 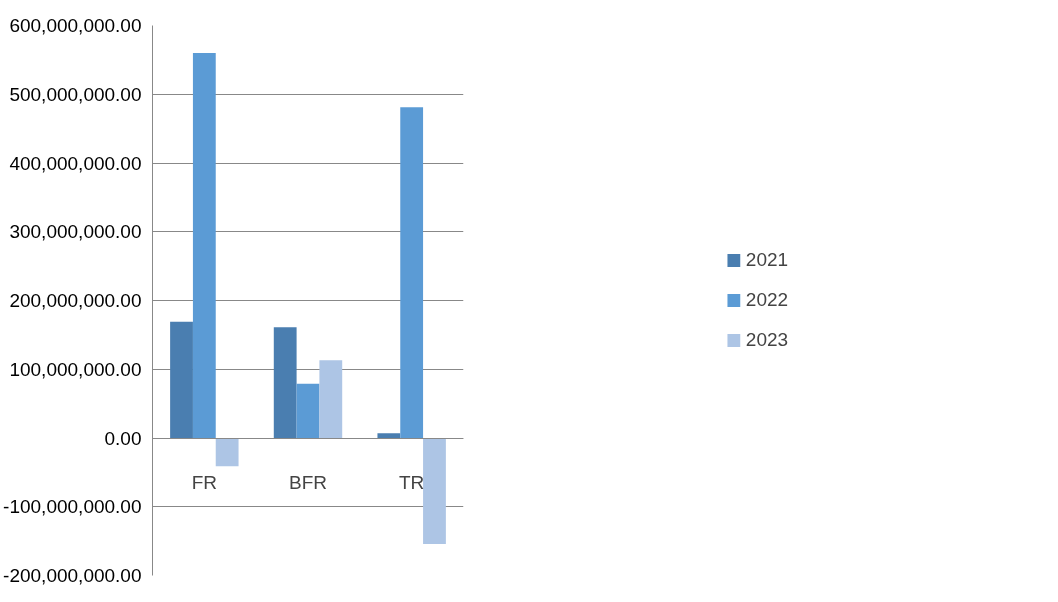 I want to click on legend-label: 2023, so click(x=767, y=340).